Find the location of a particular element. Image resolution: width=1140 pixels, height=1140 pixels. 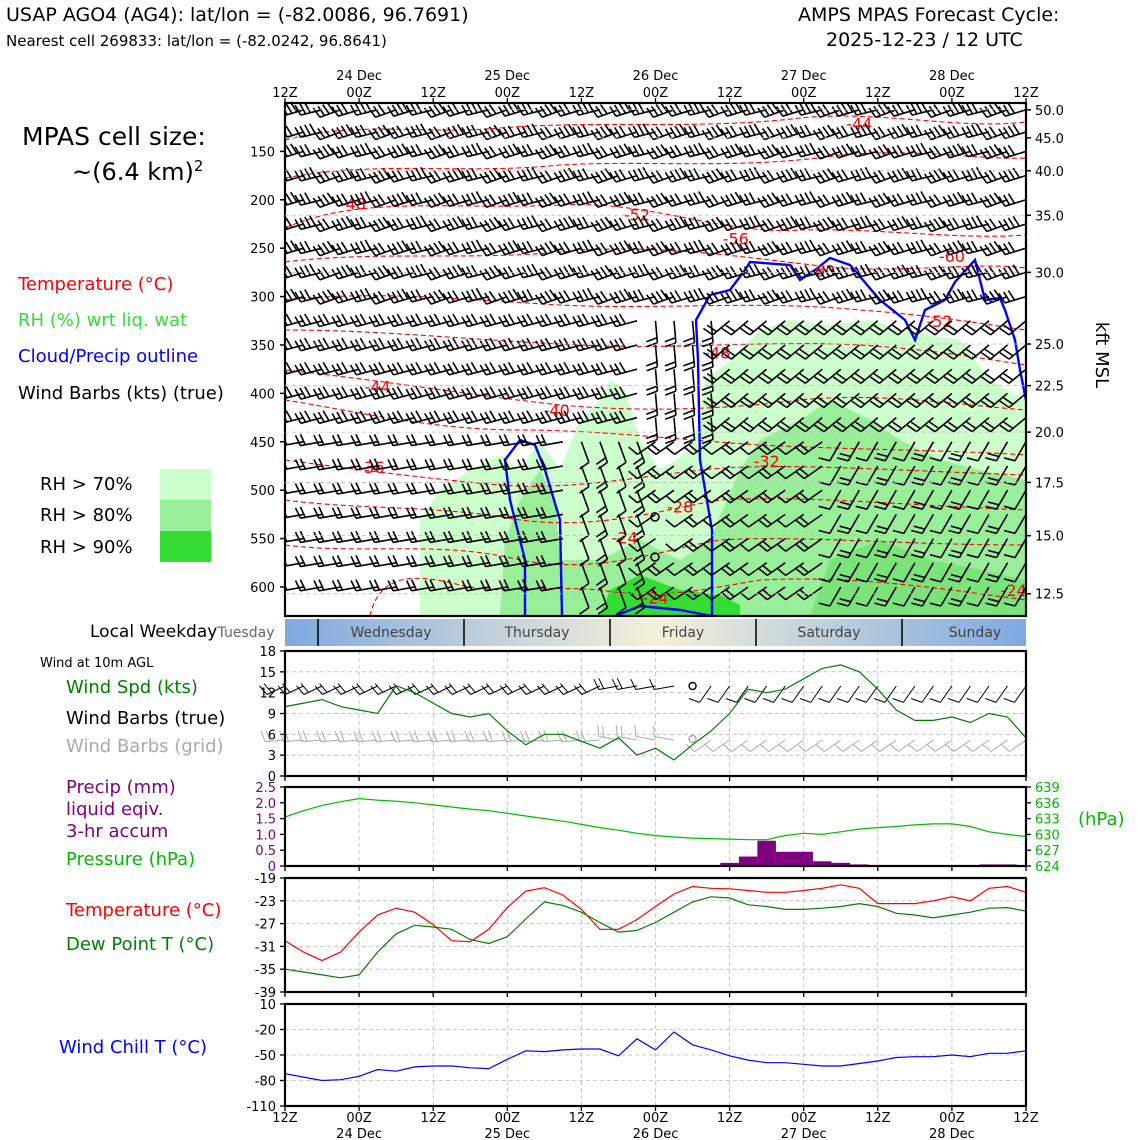

pressure-tick-label: 630 is located at coordinates (1047, 835).